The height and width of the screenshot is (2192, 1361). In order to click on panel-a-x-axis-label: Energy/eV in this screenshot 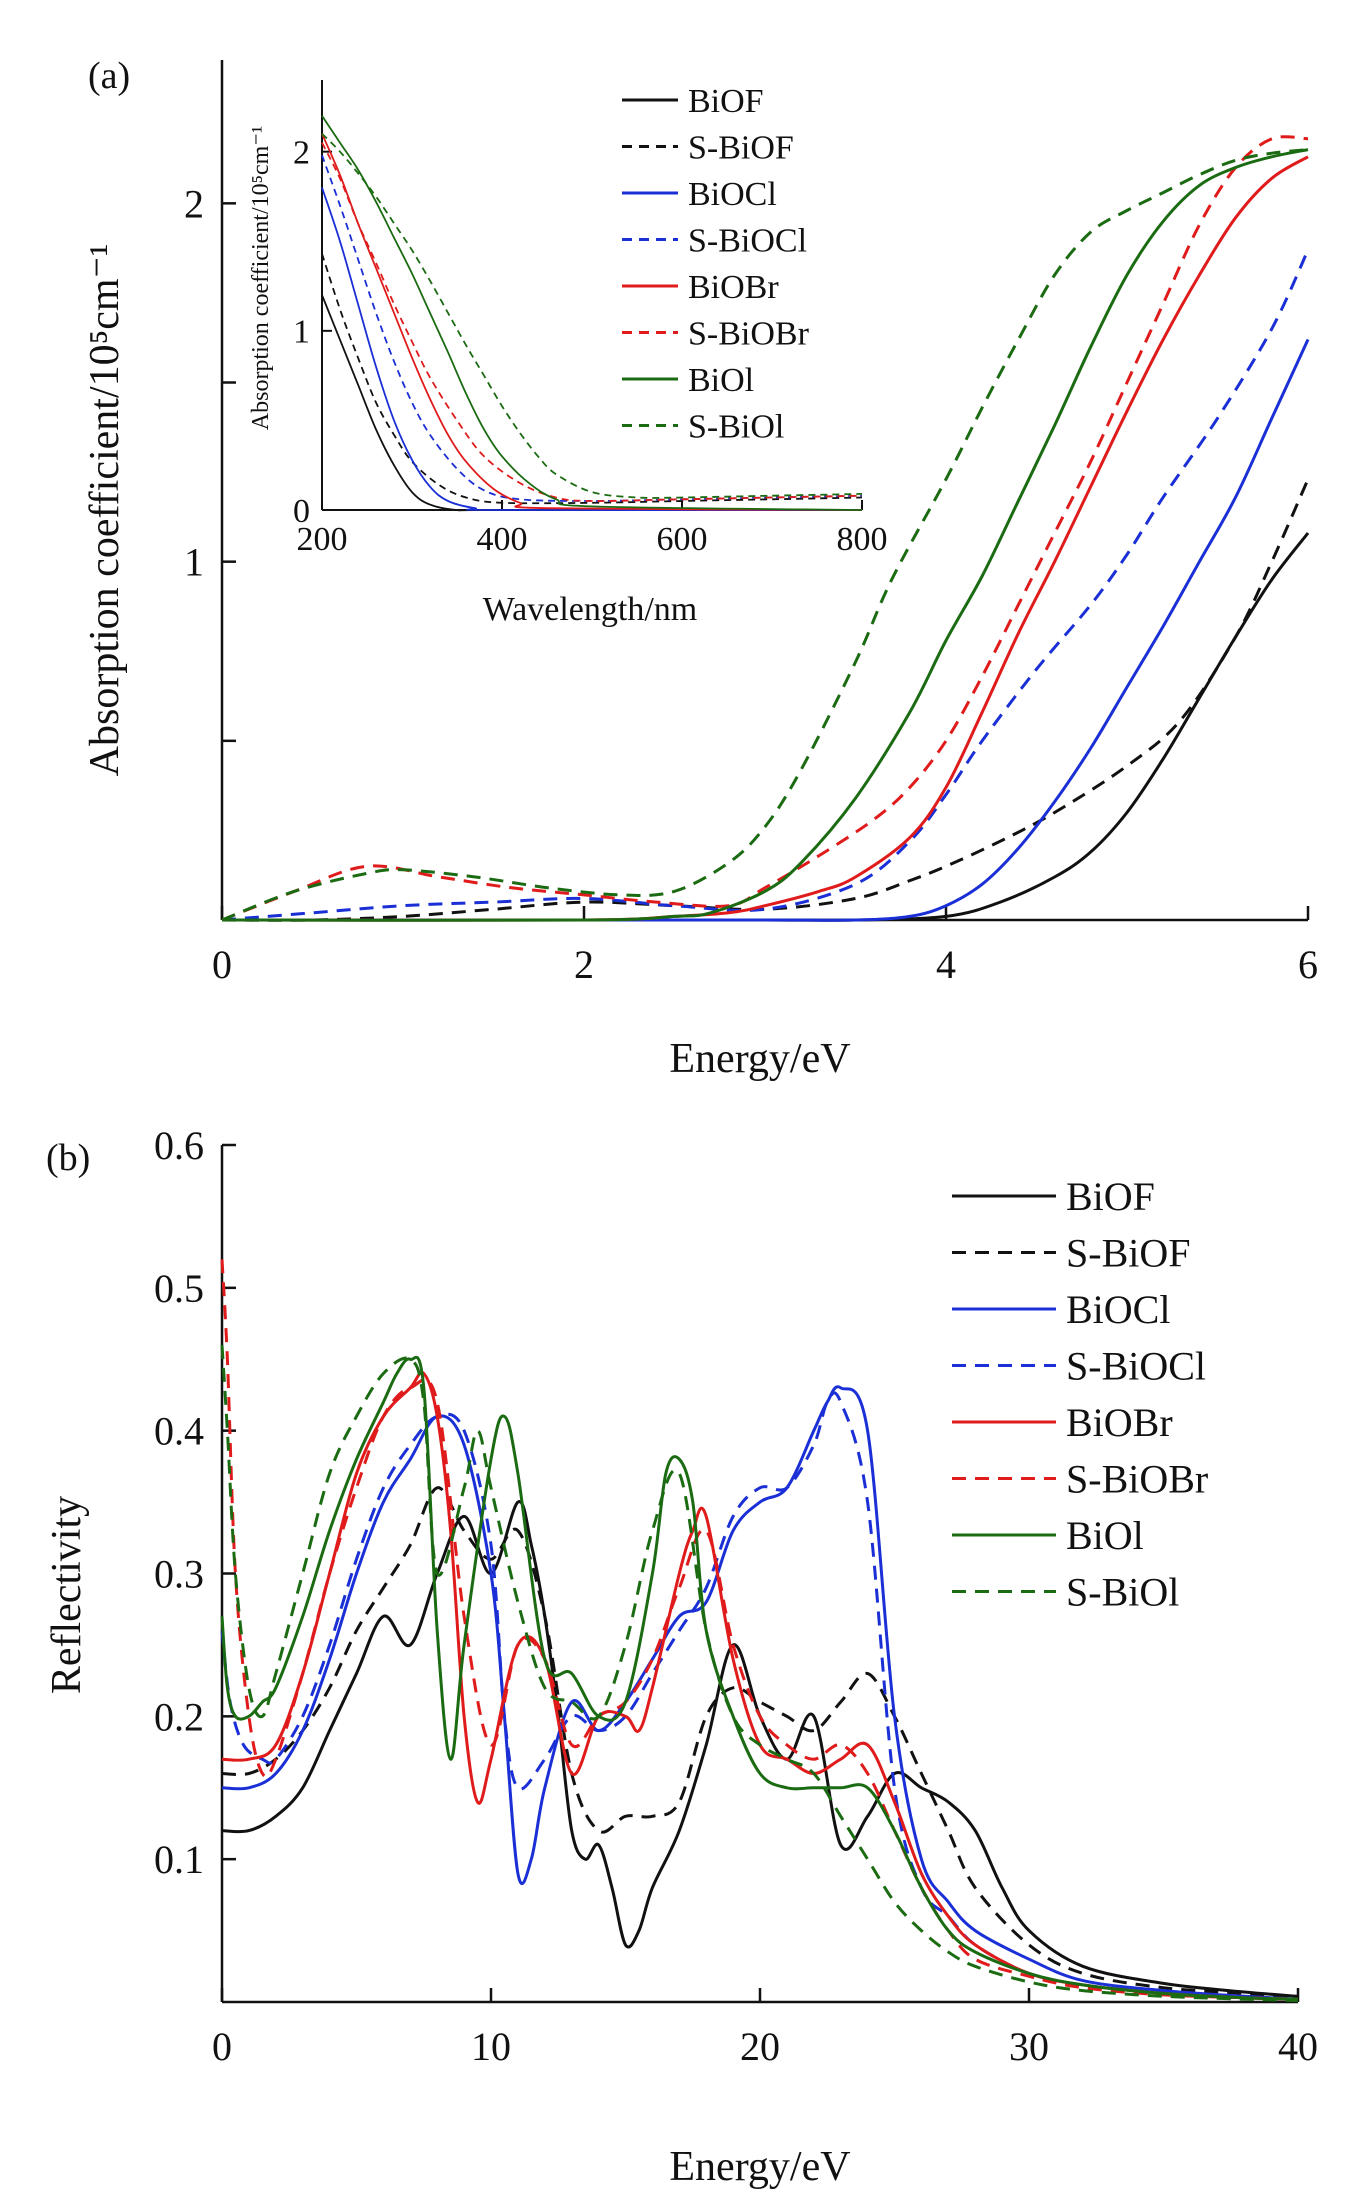, I will do `click(759, 1059)`.